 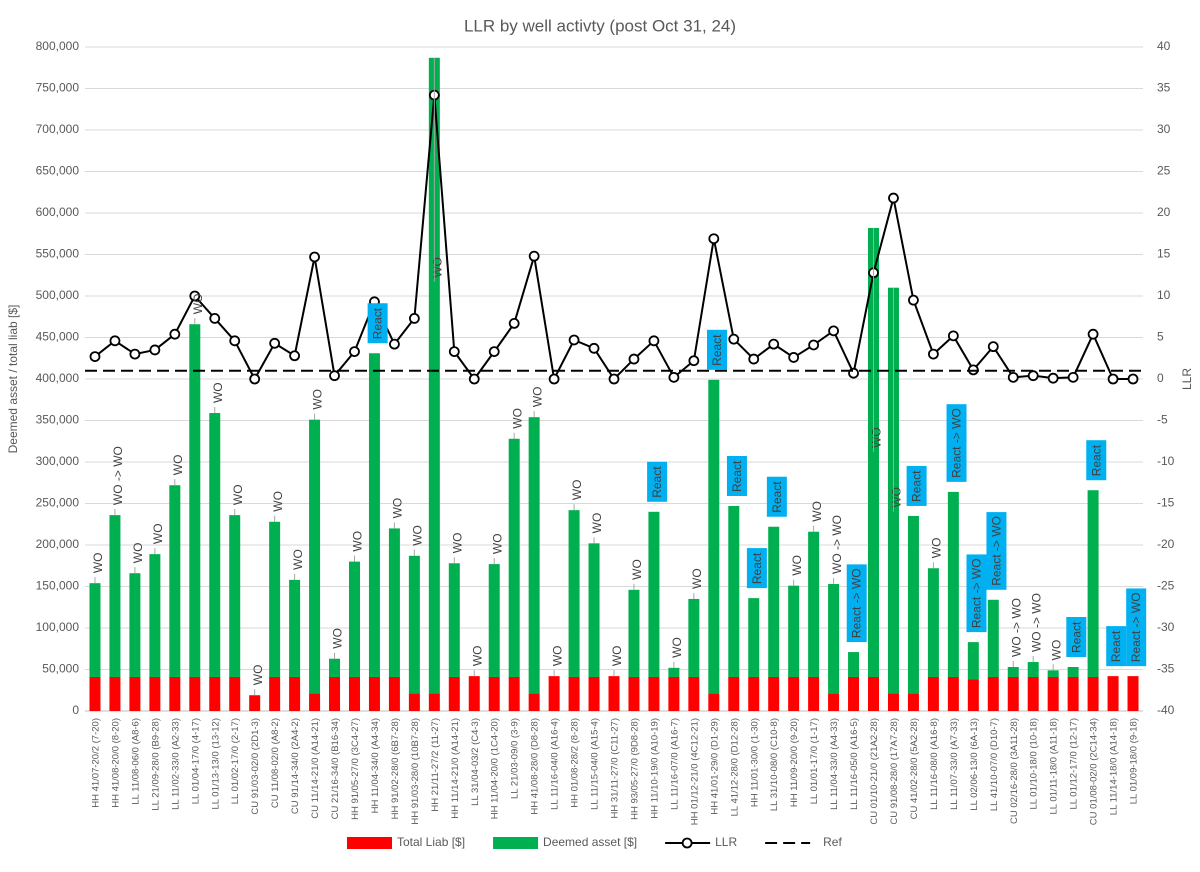 What do you see at coordinates (535, 766) in the screenshot?
I see `x-tick-label: HH 41/08-28/0 (D8-28)` at bounding box center [535, 766].